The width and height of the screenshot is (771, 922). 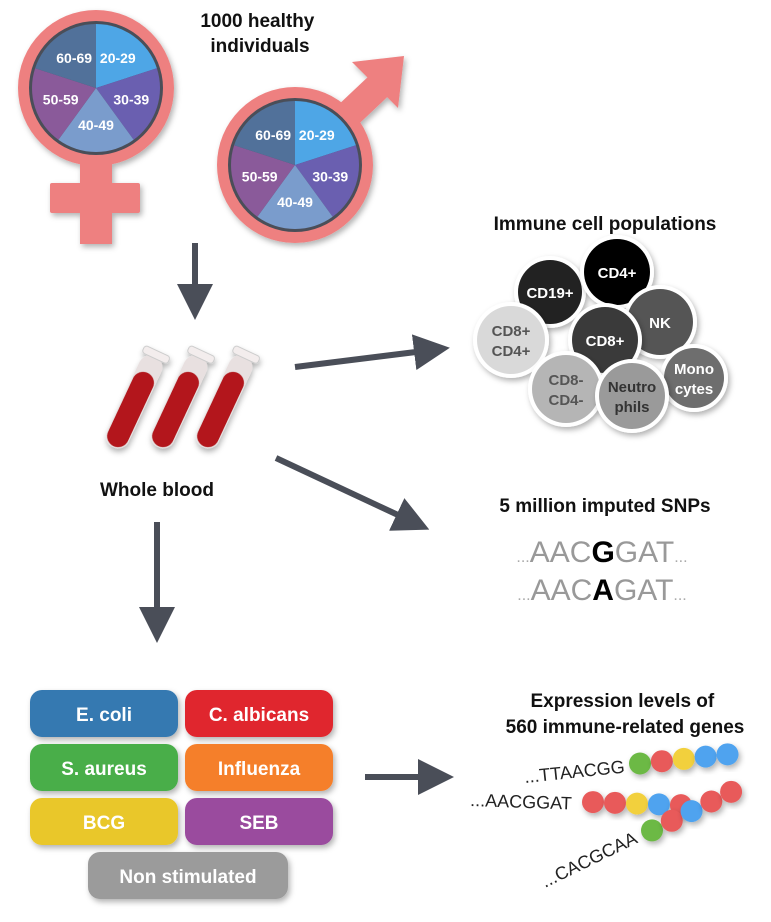 I want to click on snp-part: G, so click(x=602, y=552).